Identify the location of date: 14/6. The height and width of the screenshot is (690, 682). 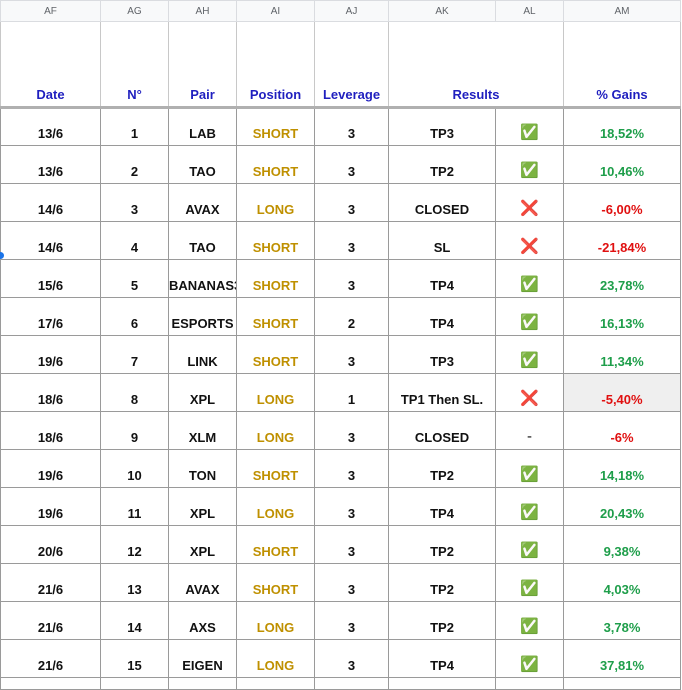
(50, 202).